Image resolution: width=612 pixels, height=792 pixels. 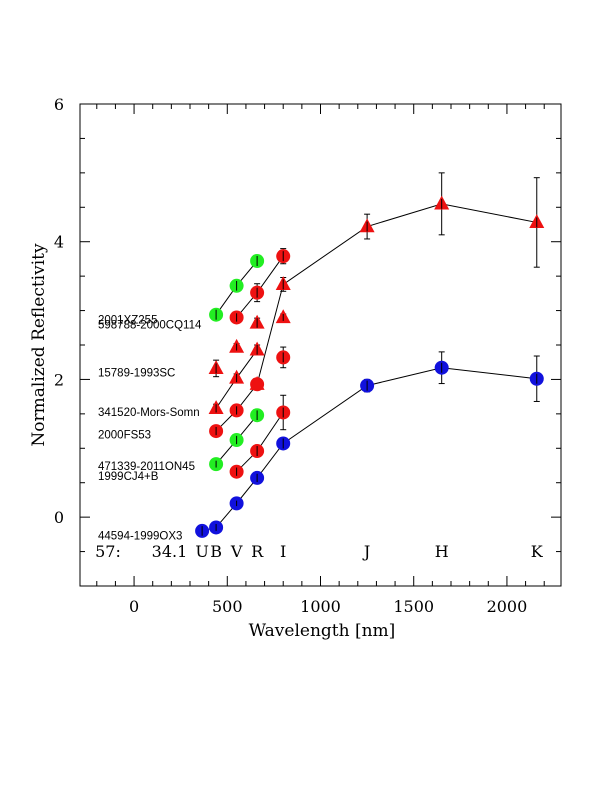 What do you see at coordinates (39, 345) in the screenshot?
I see `y-axis-label: Normalized Reflectivity` at bounding box center [39, 345].